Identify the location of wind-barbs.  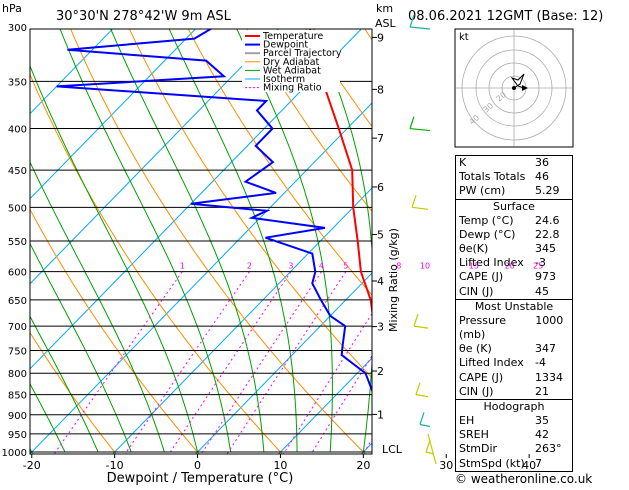
(423, 239).